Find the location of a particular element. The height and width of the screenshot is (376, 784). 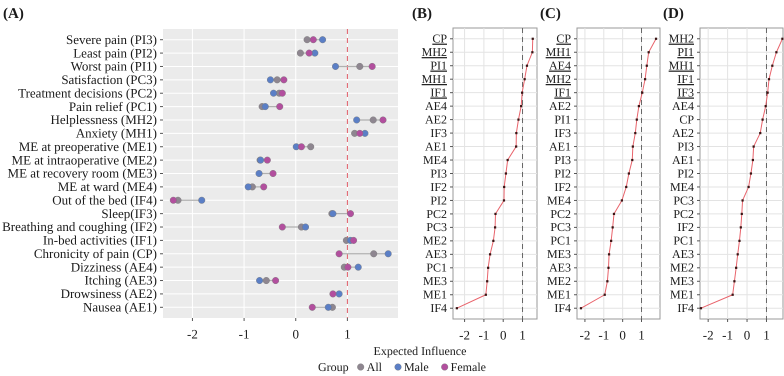

y-tick-label: MH2 is located at coordinates (558, 79).